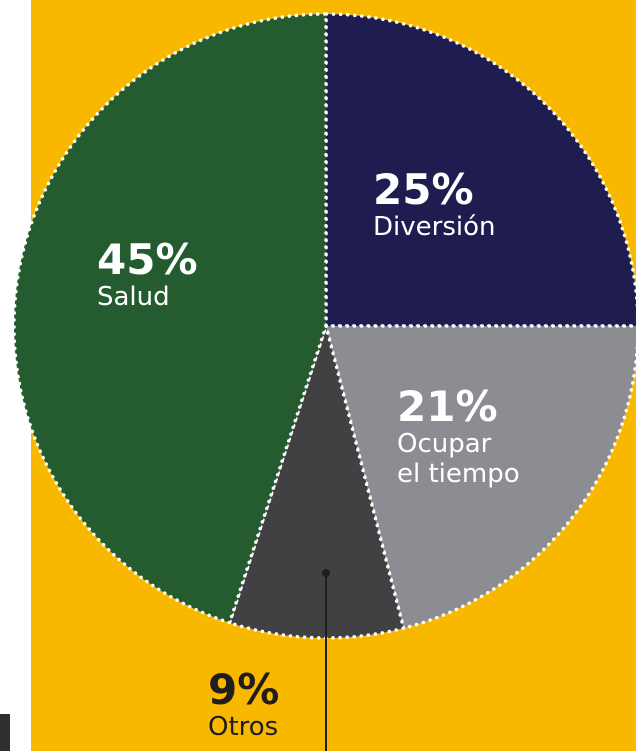 This screenshot has height=751, width=636. Describe the element at coordinates (5, 732) in the screenshot. I see `corner-block` at that location.